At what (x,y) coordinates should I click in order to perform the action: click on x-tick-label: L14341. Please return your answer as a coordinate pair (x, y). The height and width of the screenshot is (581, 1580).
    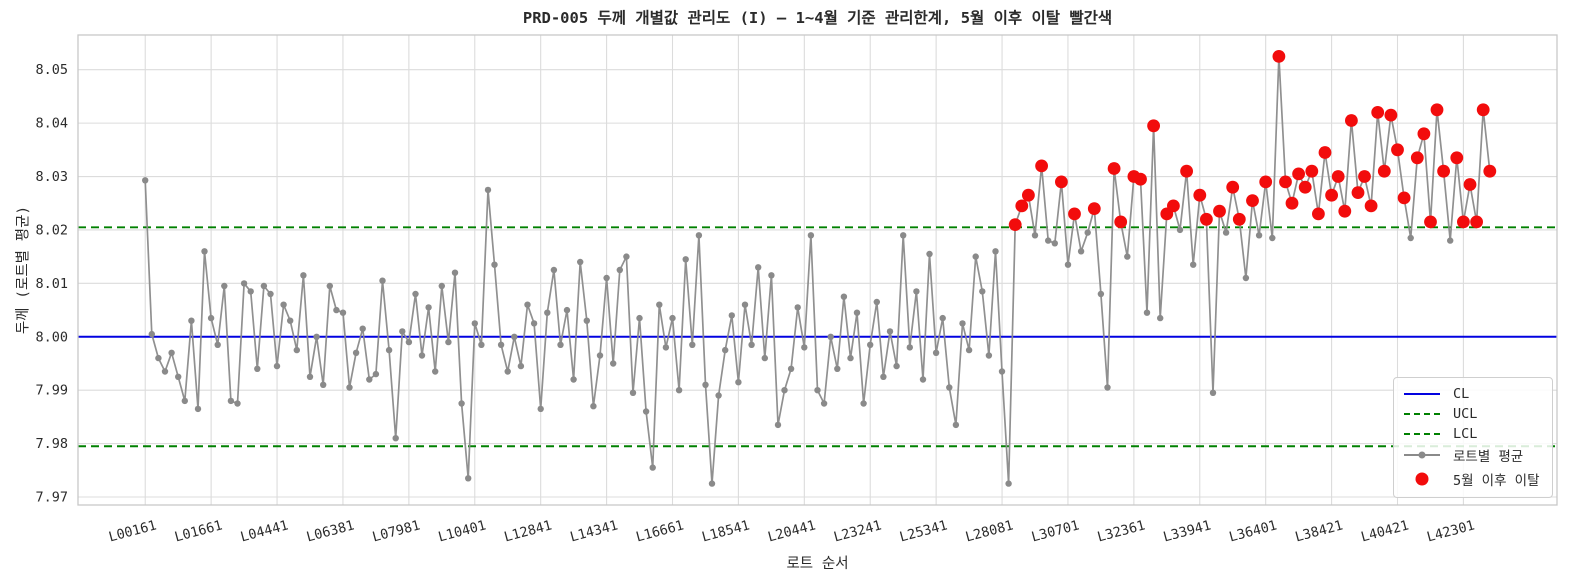
    Looking at the image, I should click on (593, 531).